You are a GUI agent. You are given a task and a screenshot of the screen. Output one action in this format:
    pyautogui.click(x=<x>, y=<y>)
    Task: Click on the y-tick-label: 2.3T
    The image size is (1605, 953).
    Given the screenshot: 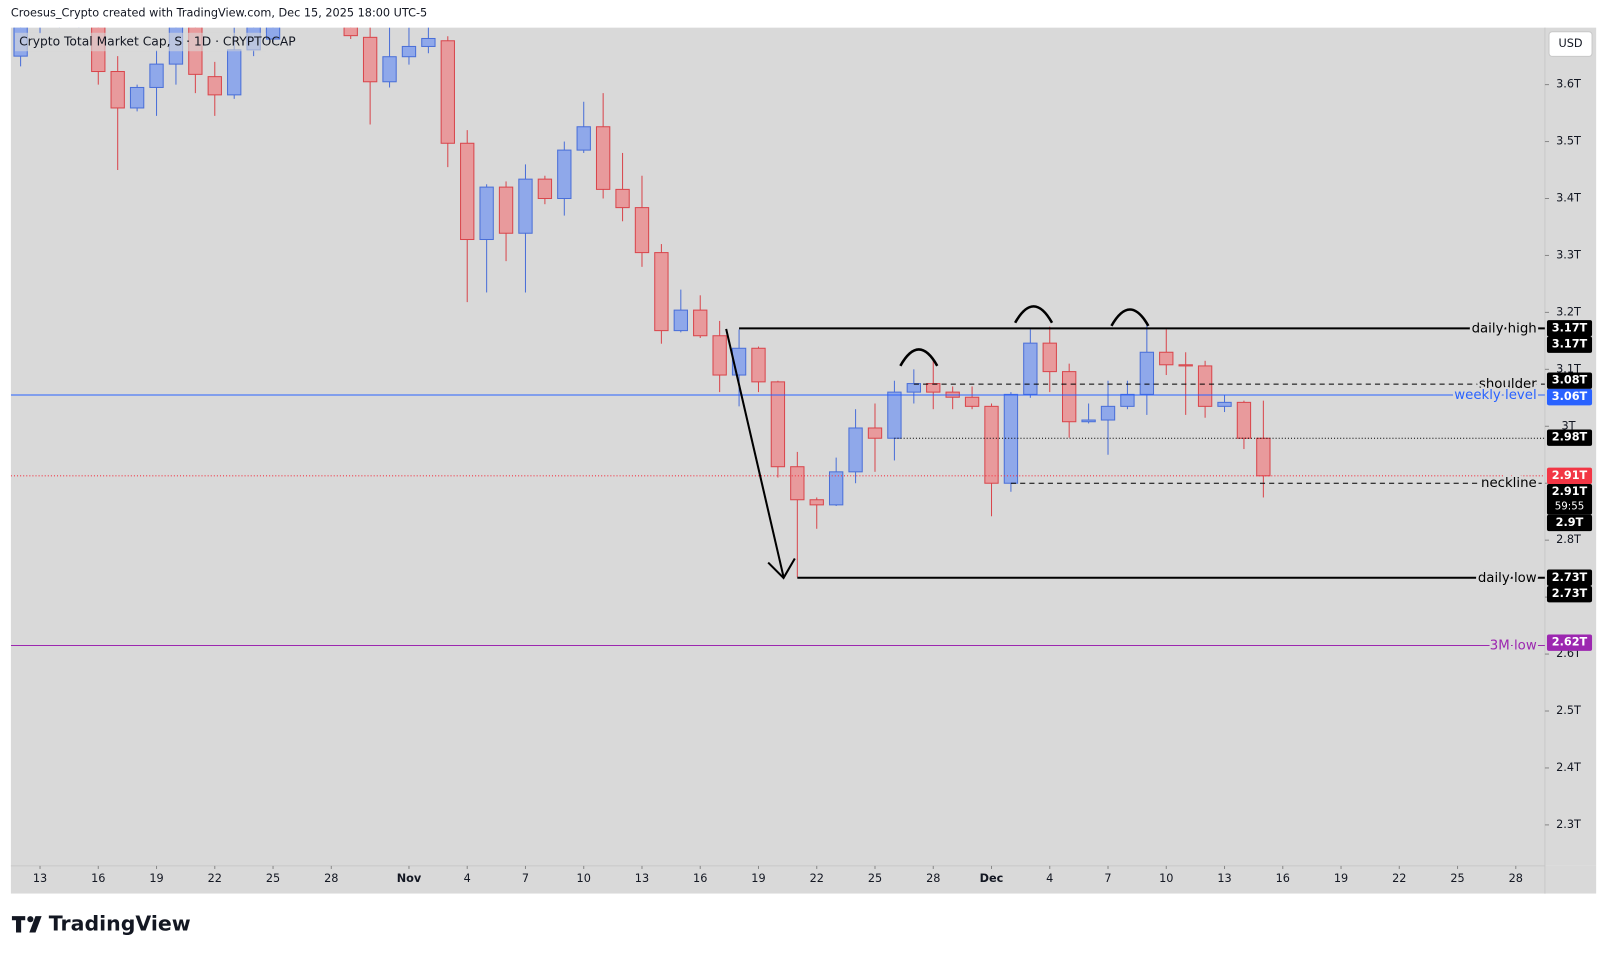 What is the action you would take?
    pyautogui.click(x=1568, y=824)
    